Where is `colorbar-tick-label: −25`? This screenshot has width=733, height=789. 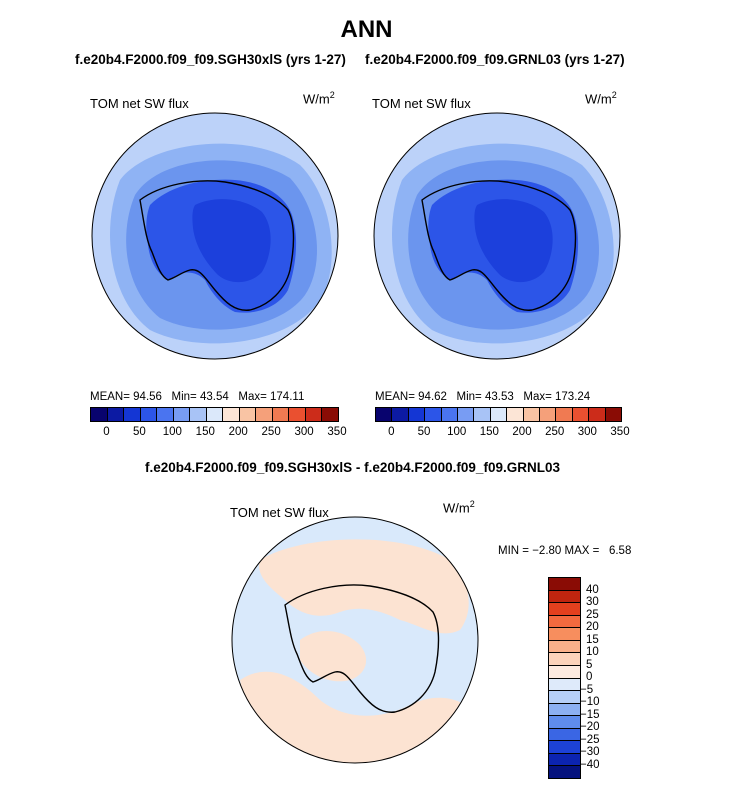
colorbar-tick-label: −25 is located at coordinates (590, 739).